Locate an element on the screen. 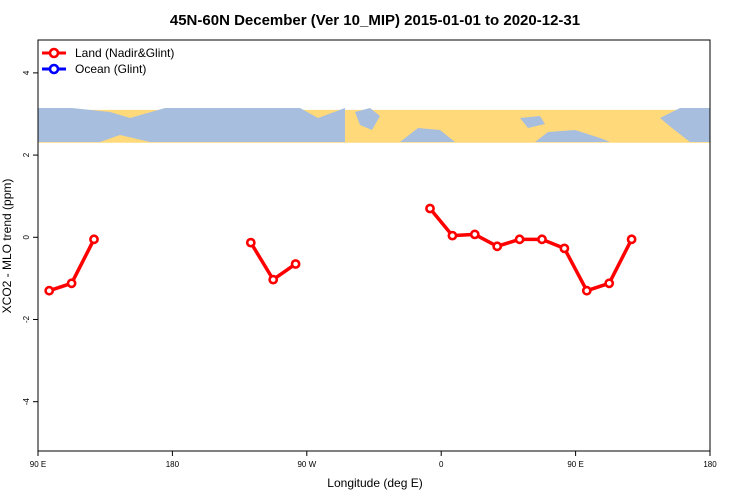 The width and height of the screenshot is (750, 500). y-tick-label: 4 is located at coordinates (26, 72).